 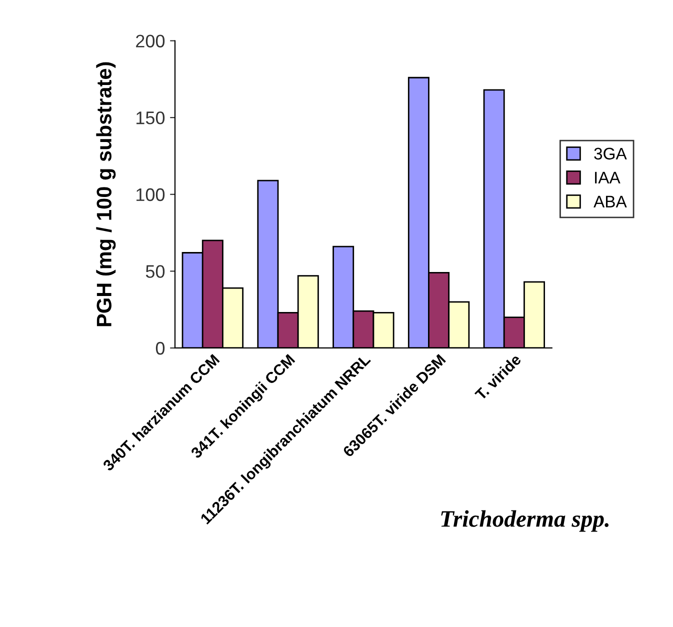 I want to click on legend-label: IAA, so click(x=607, y=178).